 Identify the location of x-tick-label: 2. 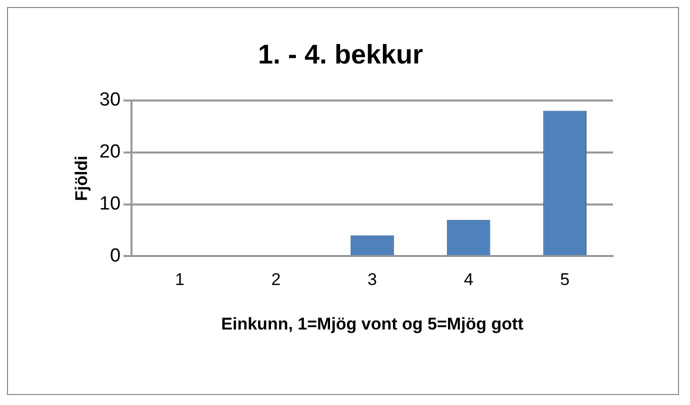
(276, 280).